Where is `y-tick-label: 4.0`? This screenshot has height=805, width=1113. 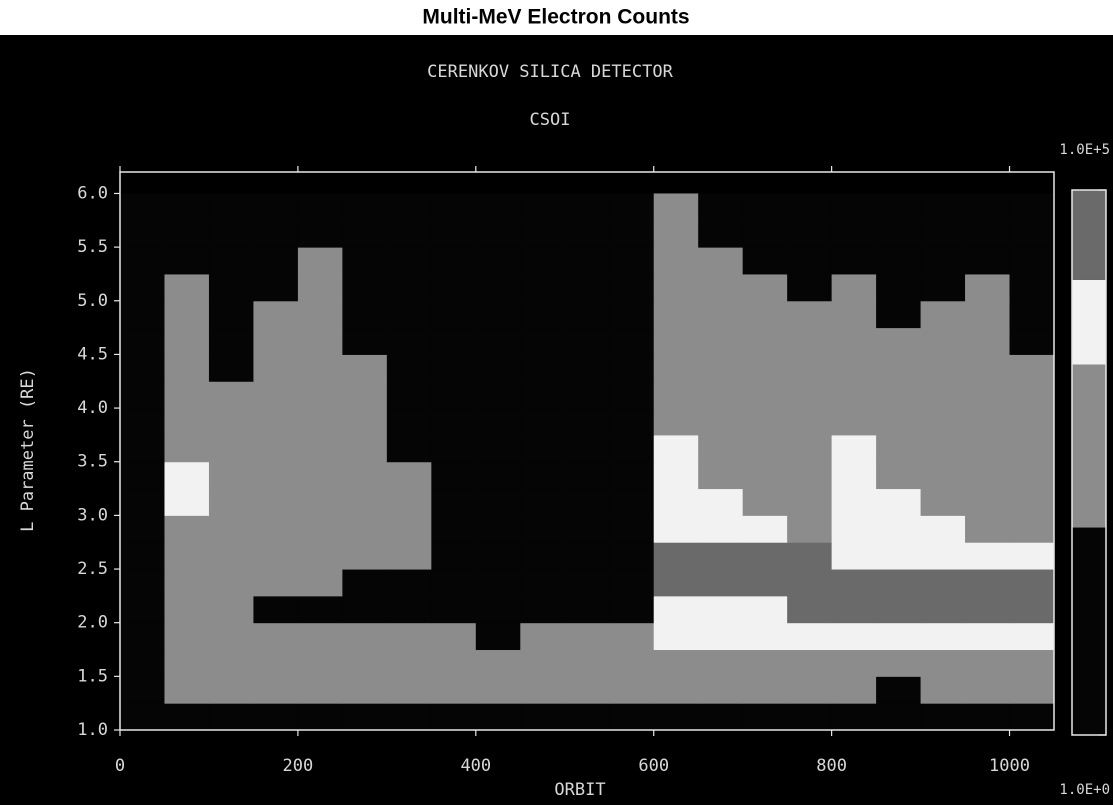
y-tick-label: 4.0 is located at coordinates (92, 408).